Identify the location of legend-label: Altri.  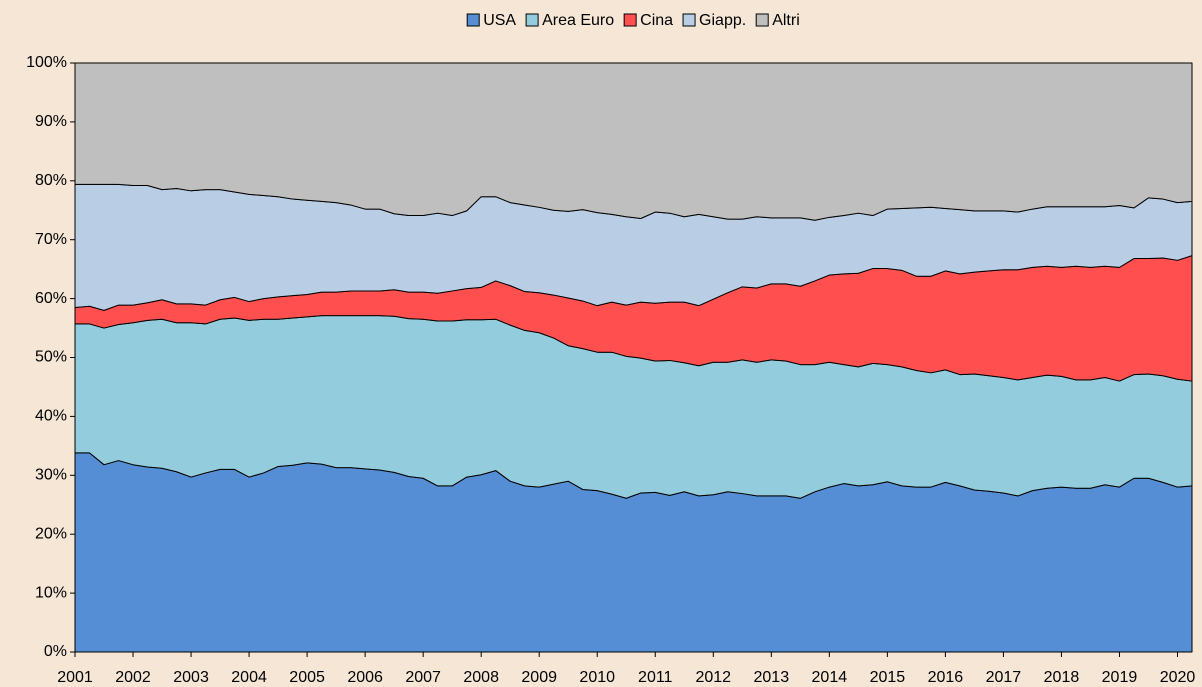
(786, 20).